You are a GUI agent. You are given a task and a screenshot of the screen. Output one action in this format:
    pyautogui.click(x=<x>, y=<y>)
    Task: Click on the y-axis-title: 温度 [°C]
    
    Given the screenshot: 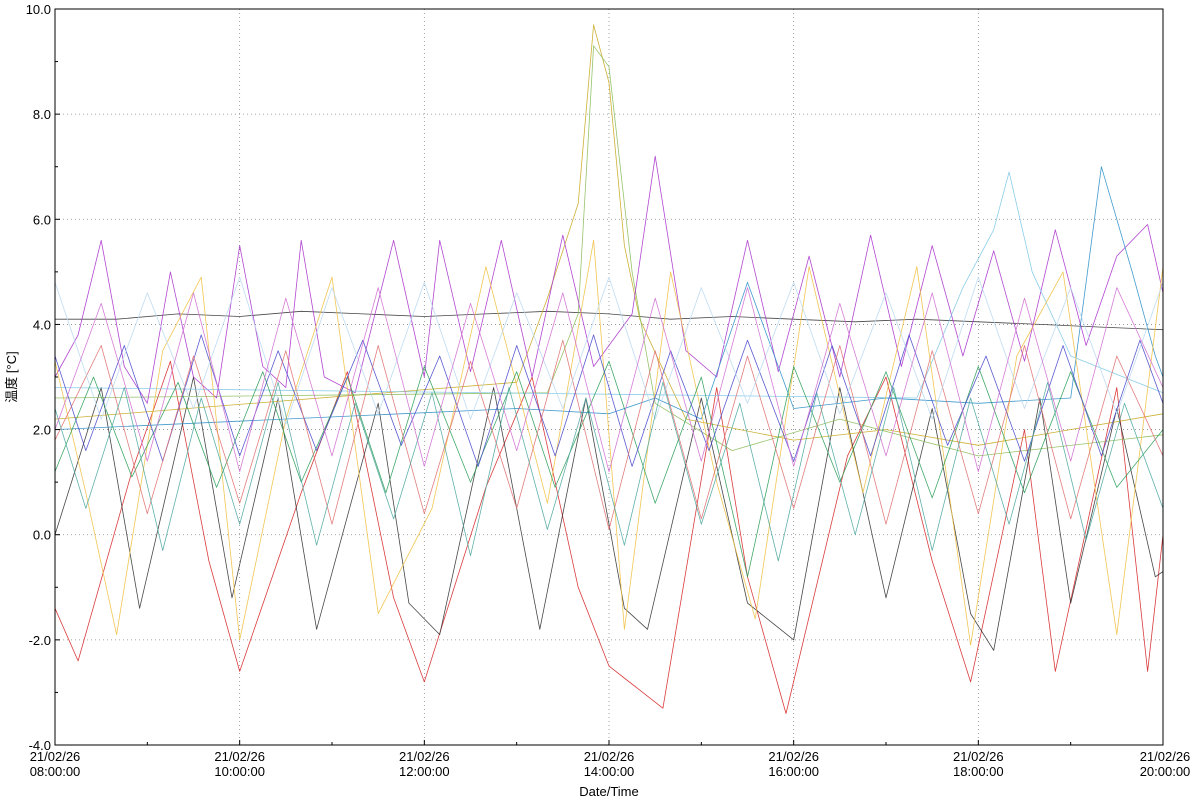 What is the action you would take?
    pyautogui.click(x=11, y=376)
    